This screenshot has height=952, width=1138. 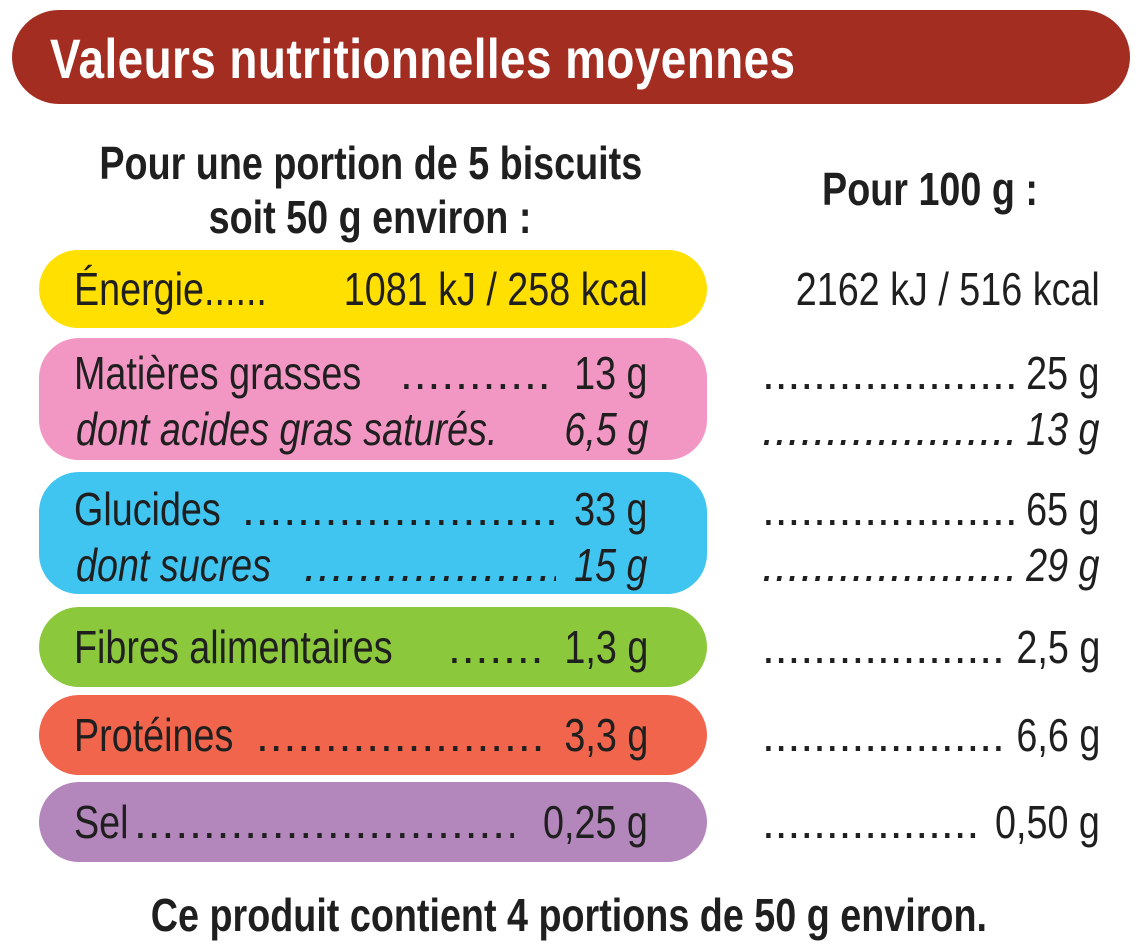 I want to click on carbs-portion-value: 33 g, so click(x=611, y=509).